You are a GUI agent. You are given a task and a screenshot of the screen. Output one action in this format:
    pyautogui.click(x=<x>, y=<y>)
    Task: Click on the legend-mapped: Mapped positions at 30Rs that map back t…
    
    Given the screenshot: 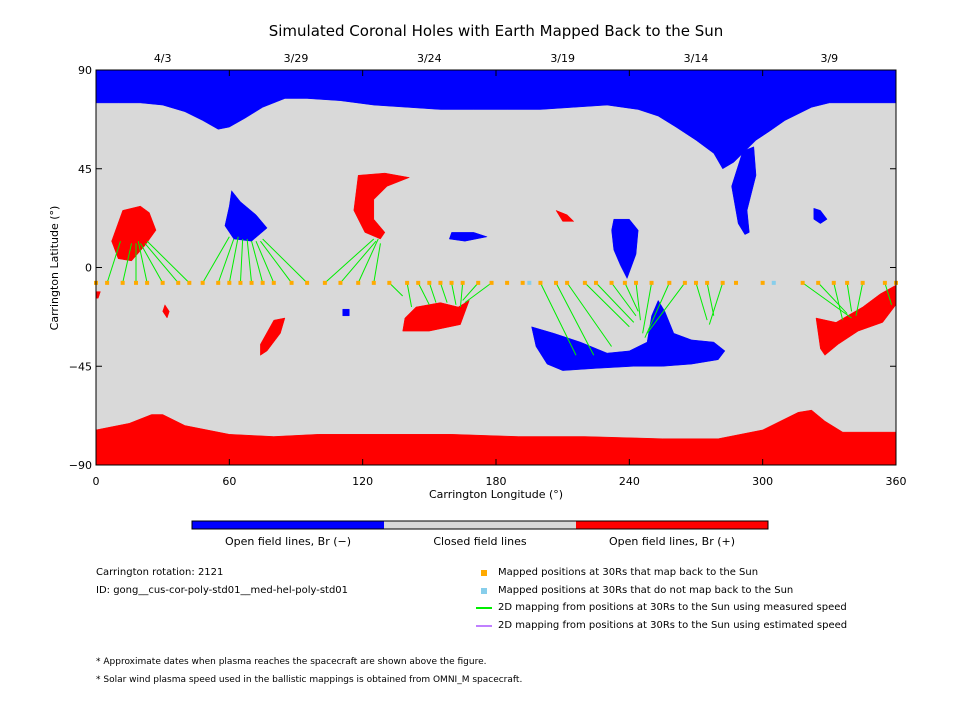 What is the action you would take?
    pyautogui.click(x=628, y=572)
    